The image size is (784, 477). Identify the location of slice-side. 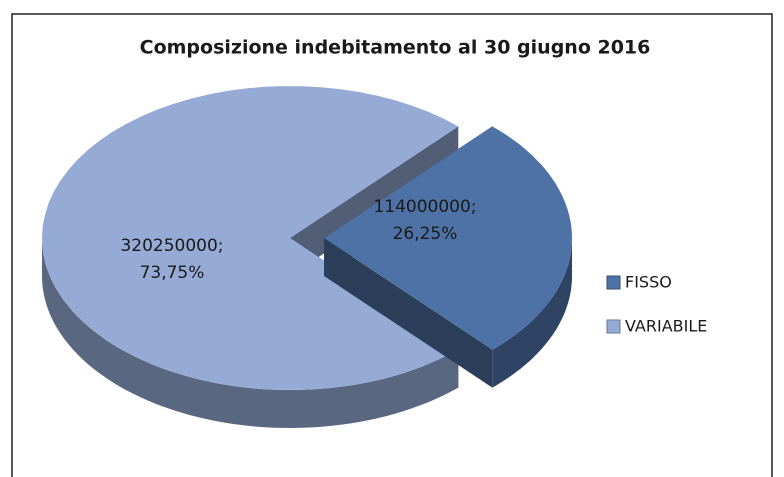
(532, 313).